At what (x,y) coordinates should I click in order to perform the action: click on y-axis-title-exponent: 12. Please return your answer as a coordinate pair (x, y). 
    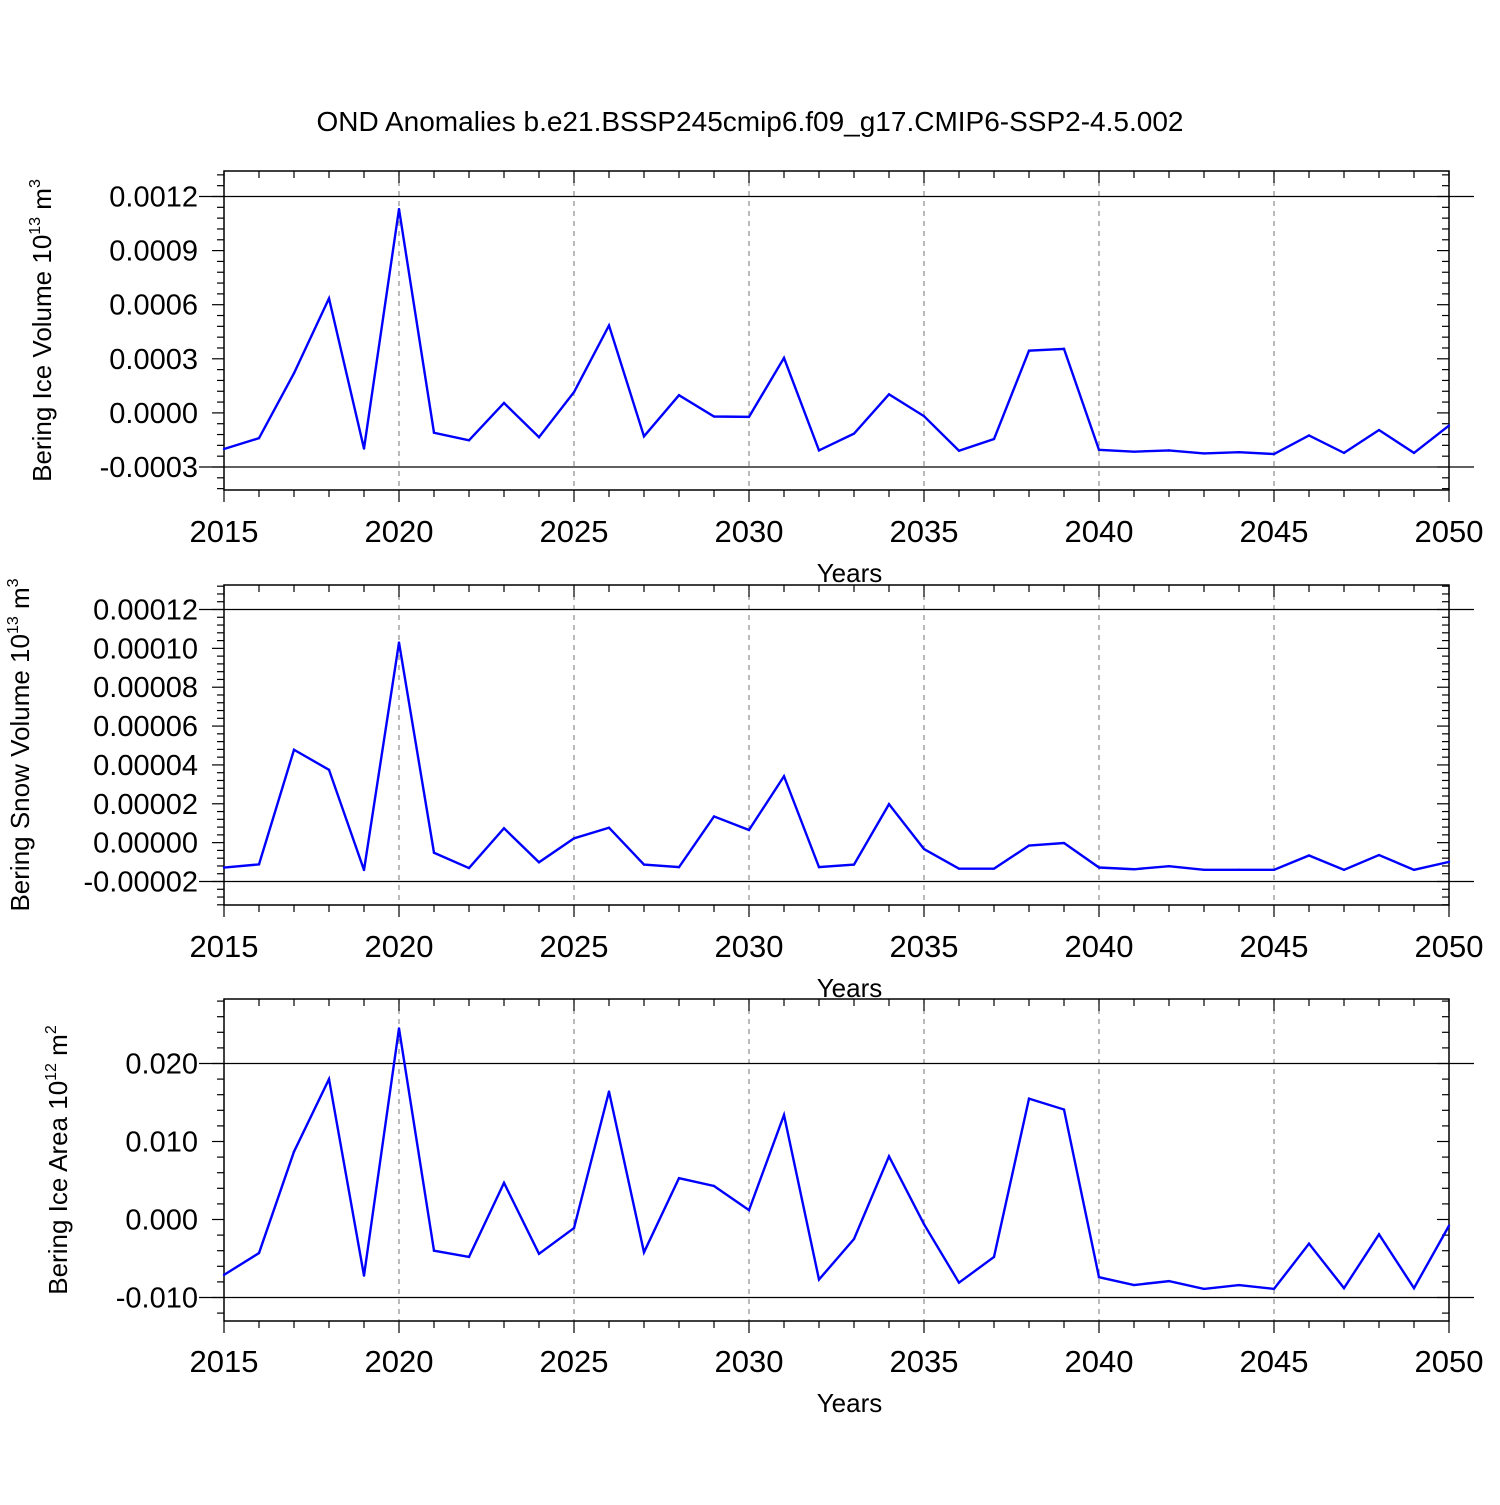
    Looking at the image, I should click on (51, 1072).